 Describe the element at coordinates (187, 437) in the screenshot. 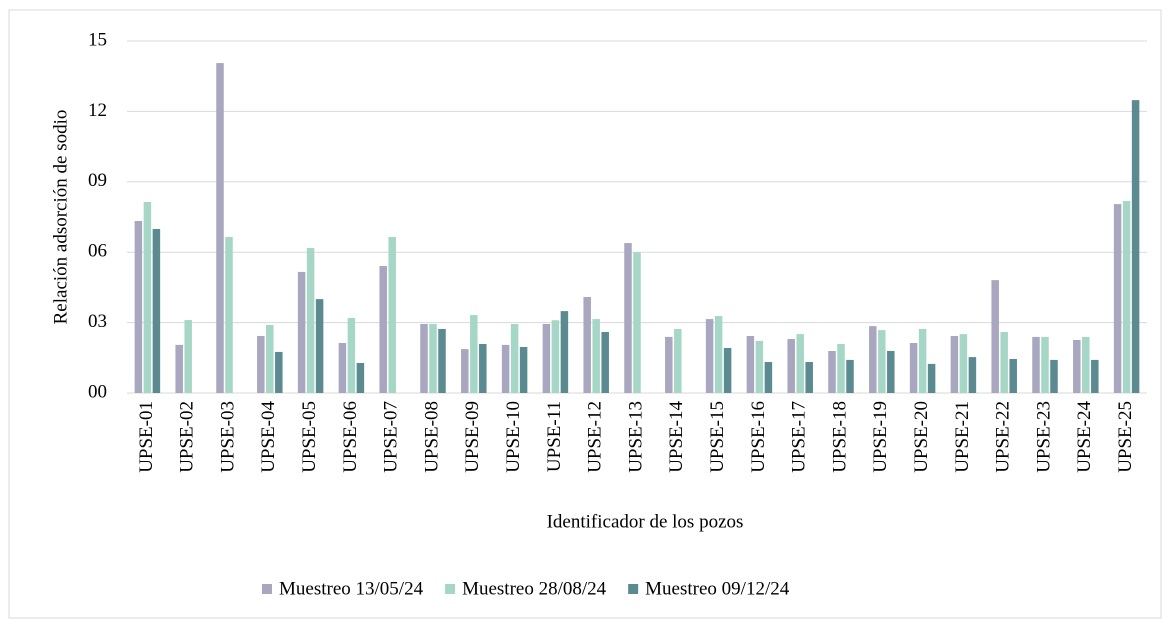

I see `x-tick-label: UPSE-02` at that location.